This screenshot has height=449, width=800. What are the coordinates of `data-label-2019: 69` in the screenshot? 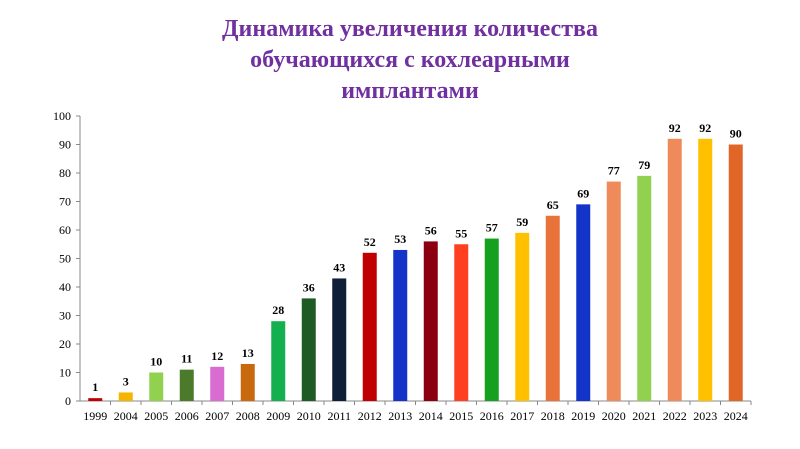 It's located at (583, 193).